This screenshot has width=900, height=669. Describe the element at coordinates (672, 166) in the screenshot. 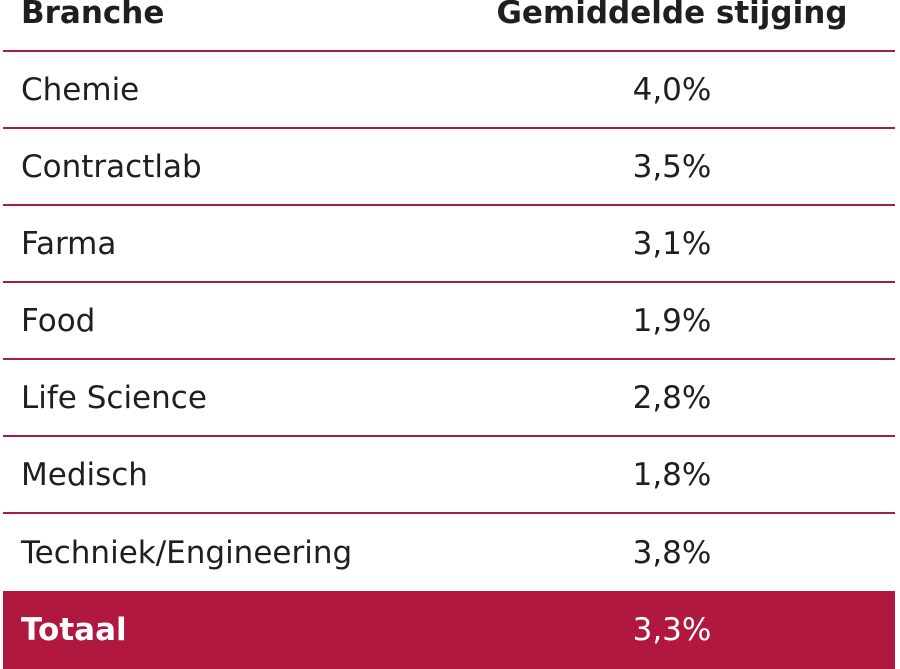

I see `row-value: 3,5%` at that location.